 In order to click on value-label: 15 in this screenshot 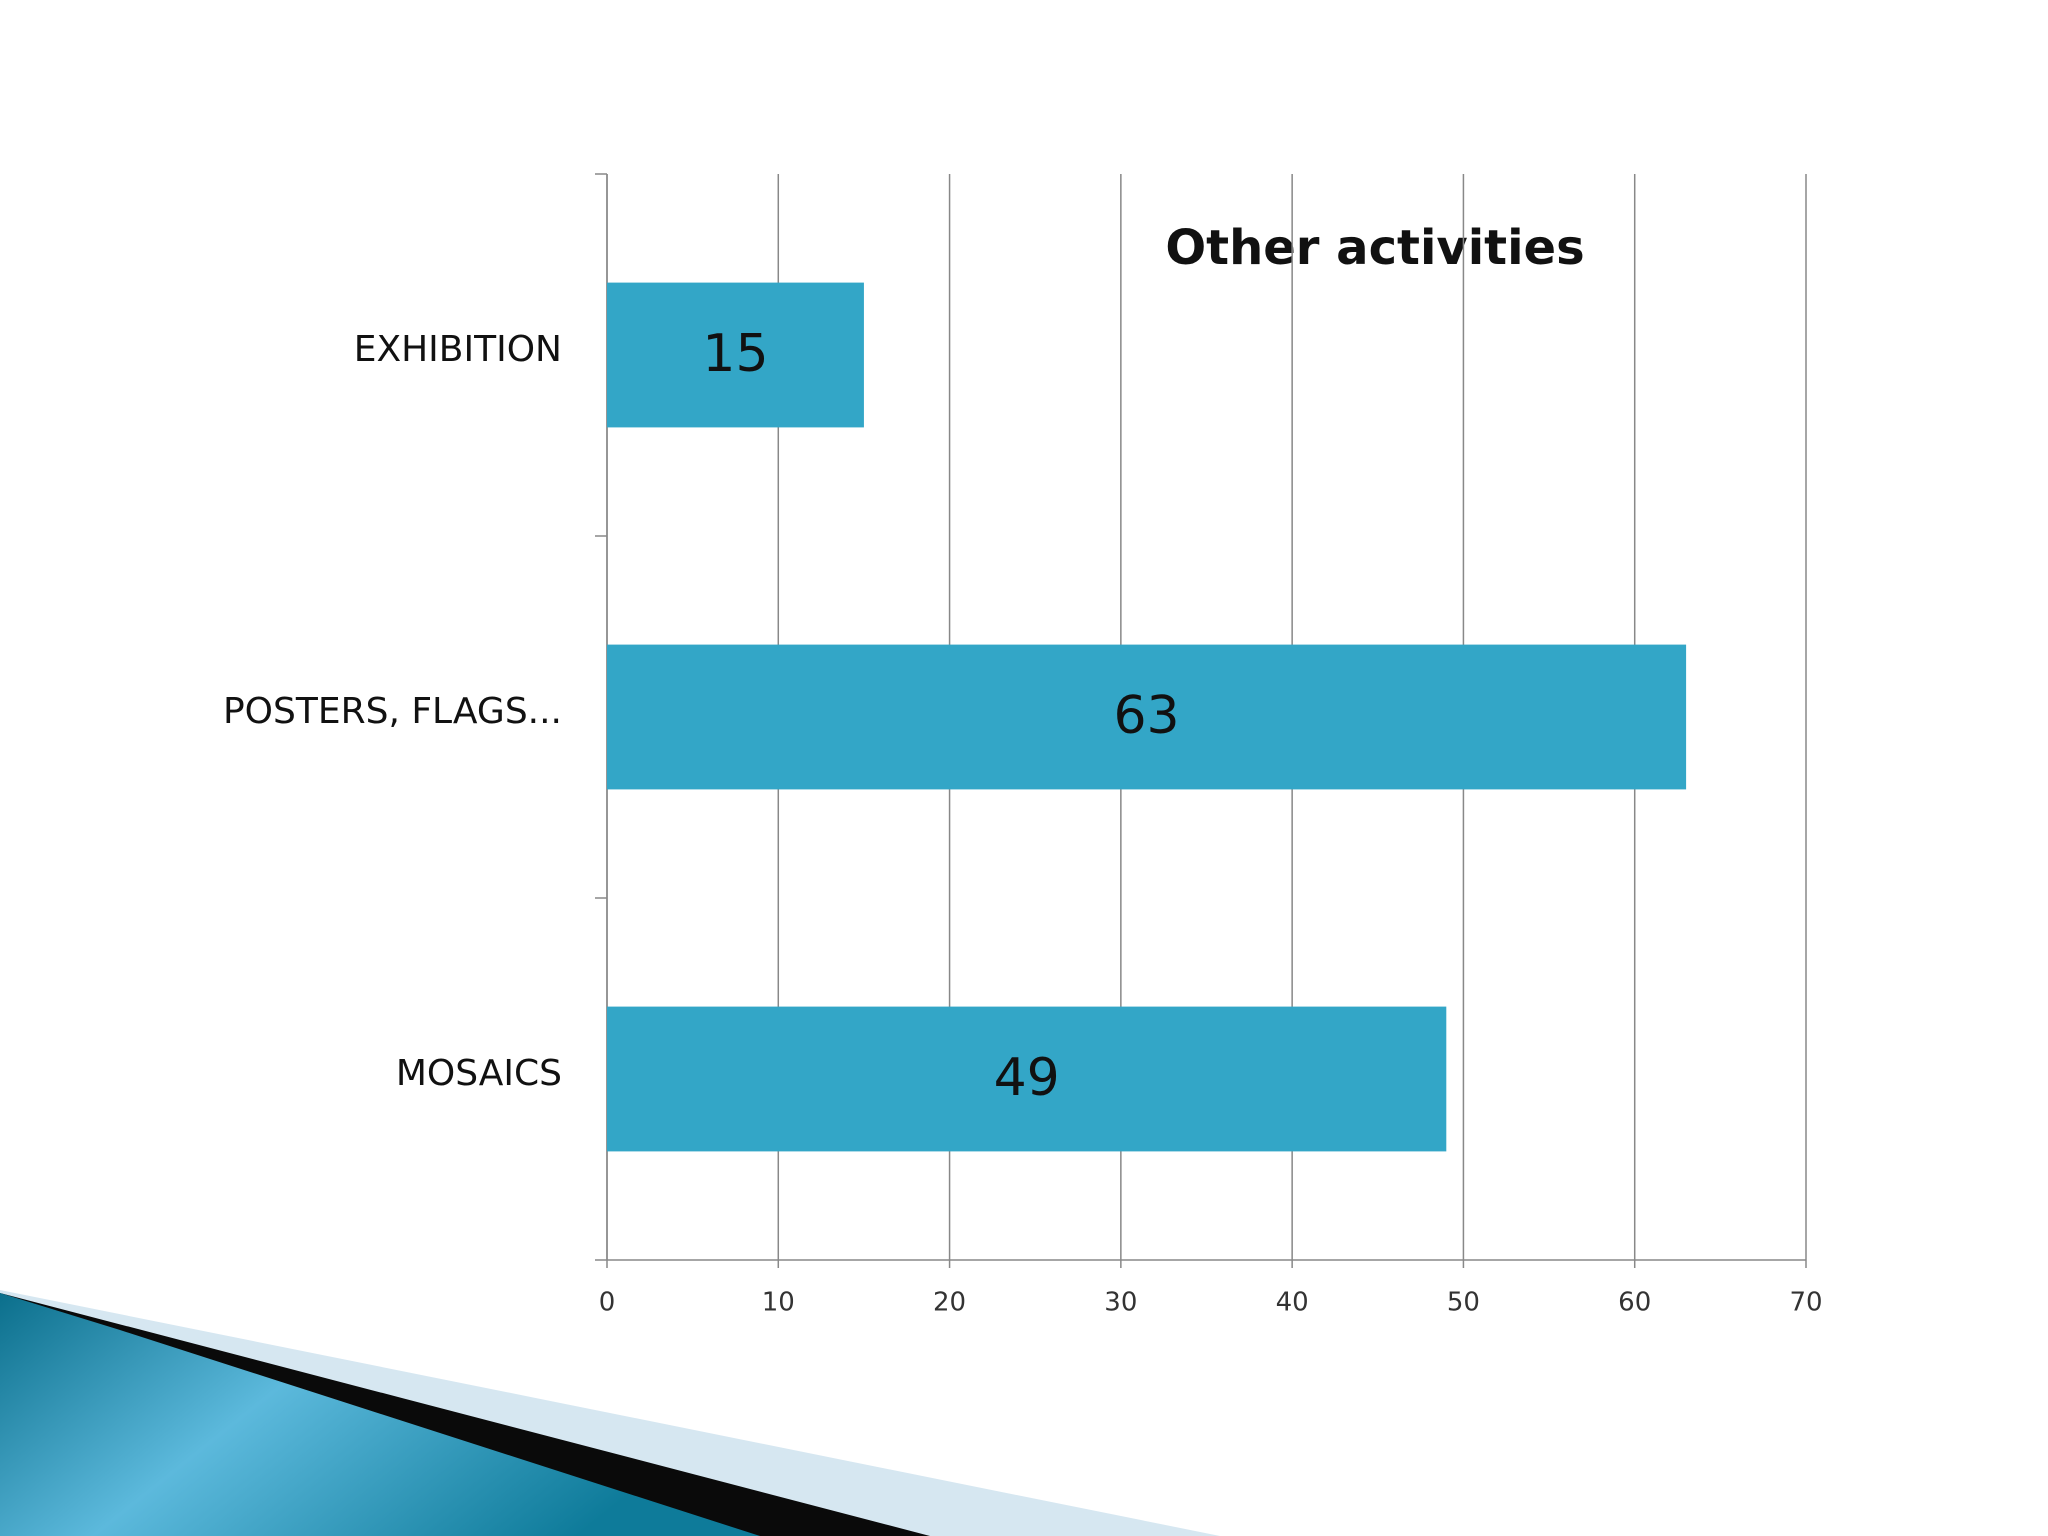, I will do `click(735, 354)`.